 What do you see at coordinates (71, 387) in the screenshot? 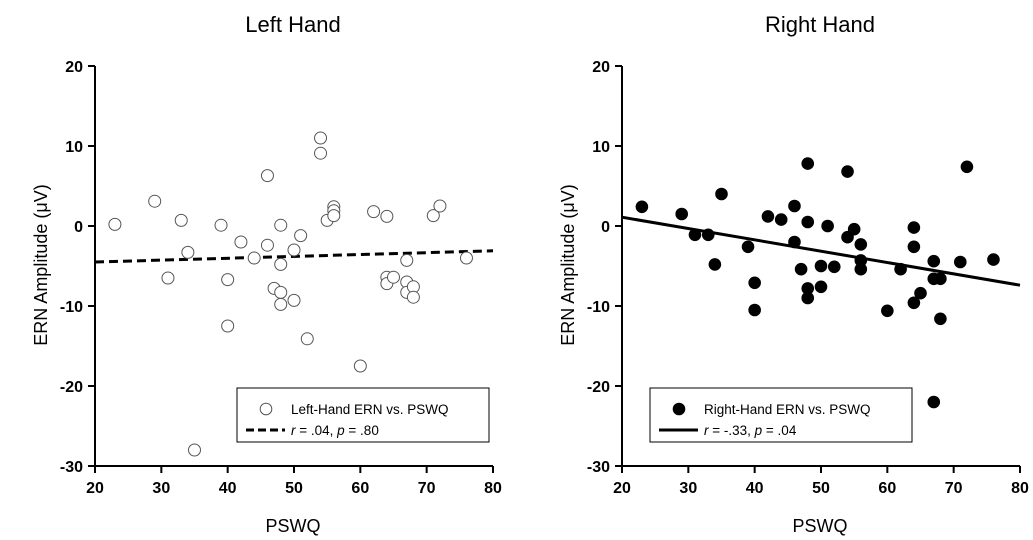
I see `y-tick-label: -20` at bounding box center [71, 387].